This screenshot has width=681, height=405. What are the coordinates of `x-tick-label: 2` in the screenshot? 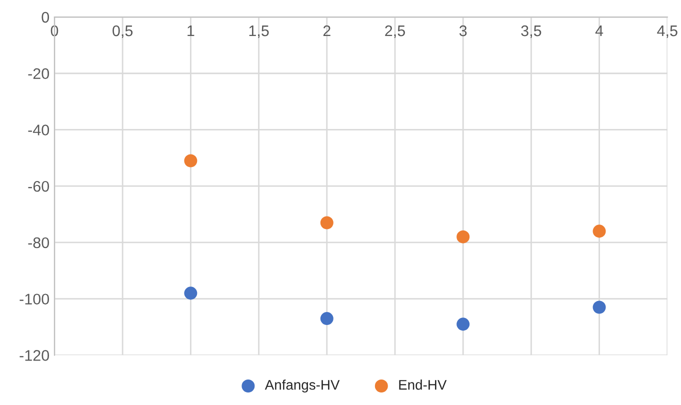 It's located at (326, 30).